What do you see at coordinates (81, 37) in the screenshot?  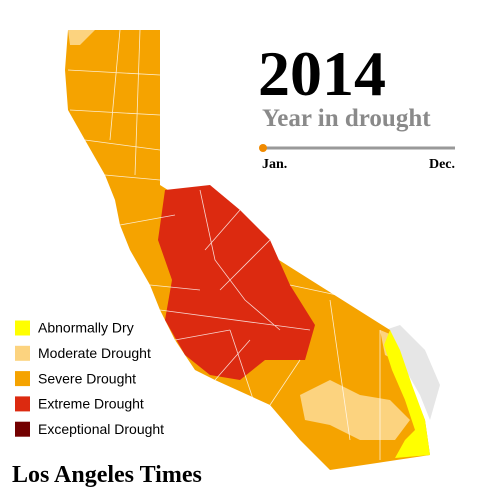 I see `moderate-north` at bounding box center [81, 37].